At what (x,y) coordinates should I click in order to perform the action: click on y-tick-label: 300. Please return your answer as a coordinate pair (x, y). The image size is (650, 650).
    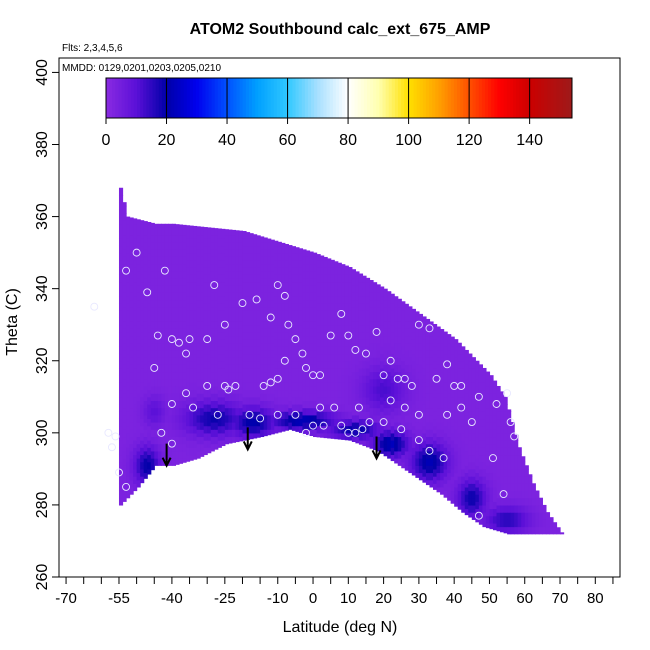
    Looking at the image, I should click on (42, 432).